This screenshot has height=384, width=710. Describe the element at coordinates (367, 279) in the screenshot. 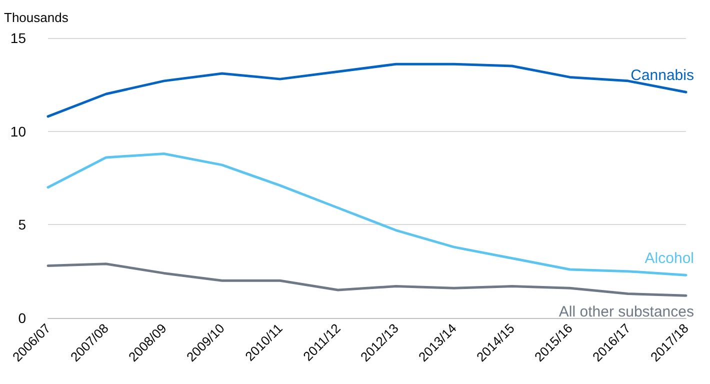

I see `line-series` at that location.